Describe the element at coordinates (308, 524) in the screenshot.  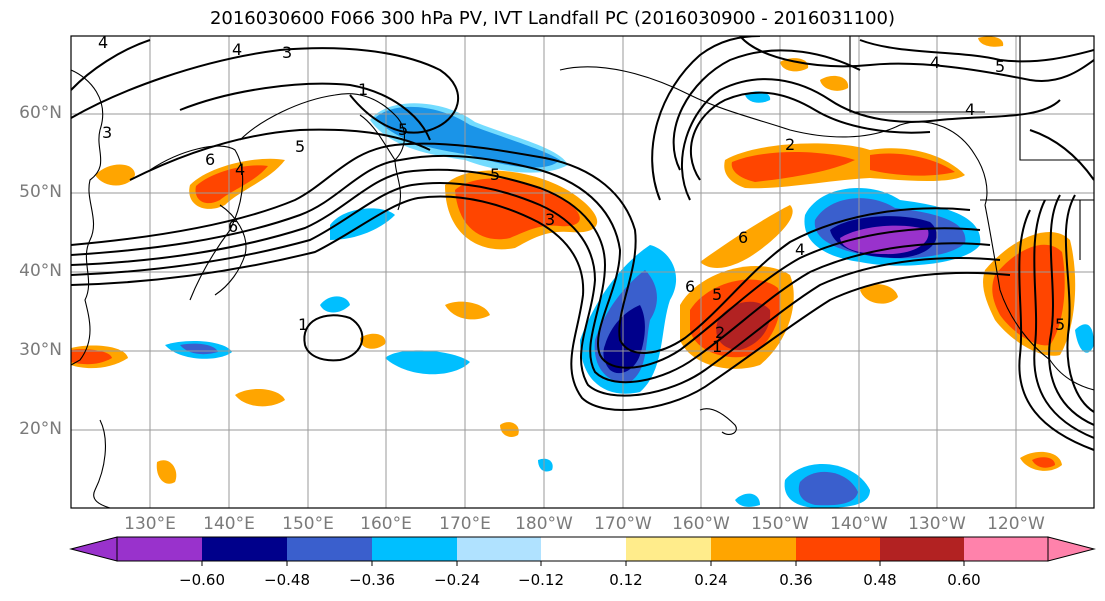
I see `lon-label: 150°E` at that location.